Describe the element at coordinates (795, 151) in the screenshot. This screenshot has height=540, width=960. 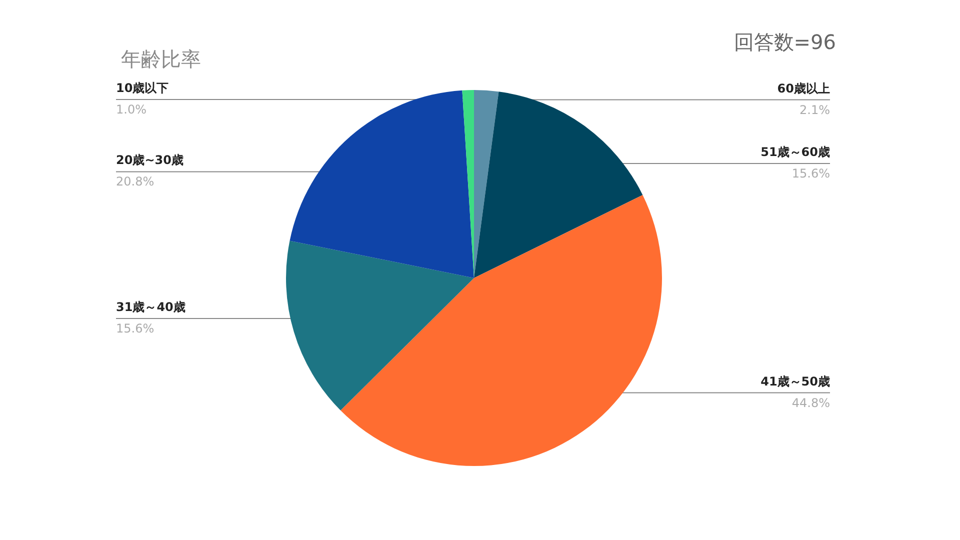
I see `slice-label: 51歳～60歳` at that location.